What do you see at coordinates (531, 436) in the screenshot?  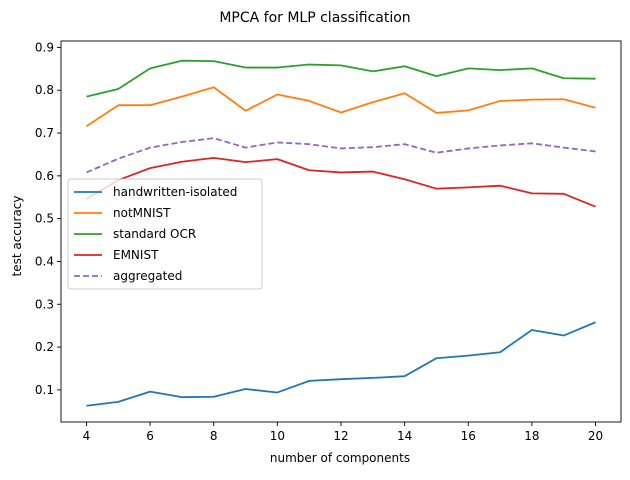 I see `x-tick-label: 18` at bounding box center [531, 436].